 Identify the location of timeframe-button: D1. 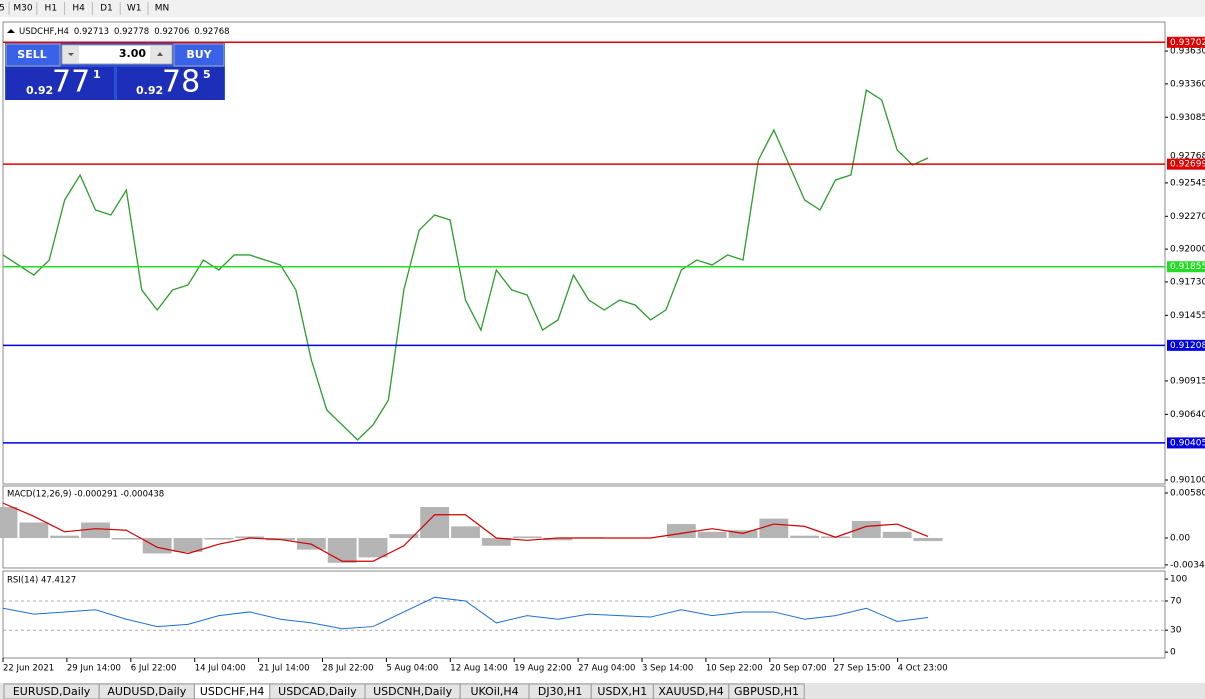
(106, 9).